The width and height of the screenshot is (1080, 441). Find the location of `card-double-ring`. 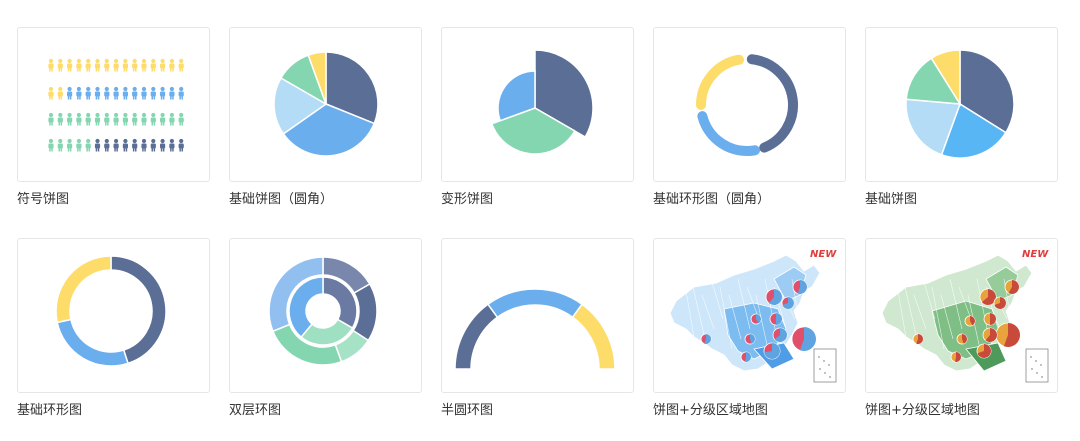

card-double-ring is located at coordinates (325, 315).